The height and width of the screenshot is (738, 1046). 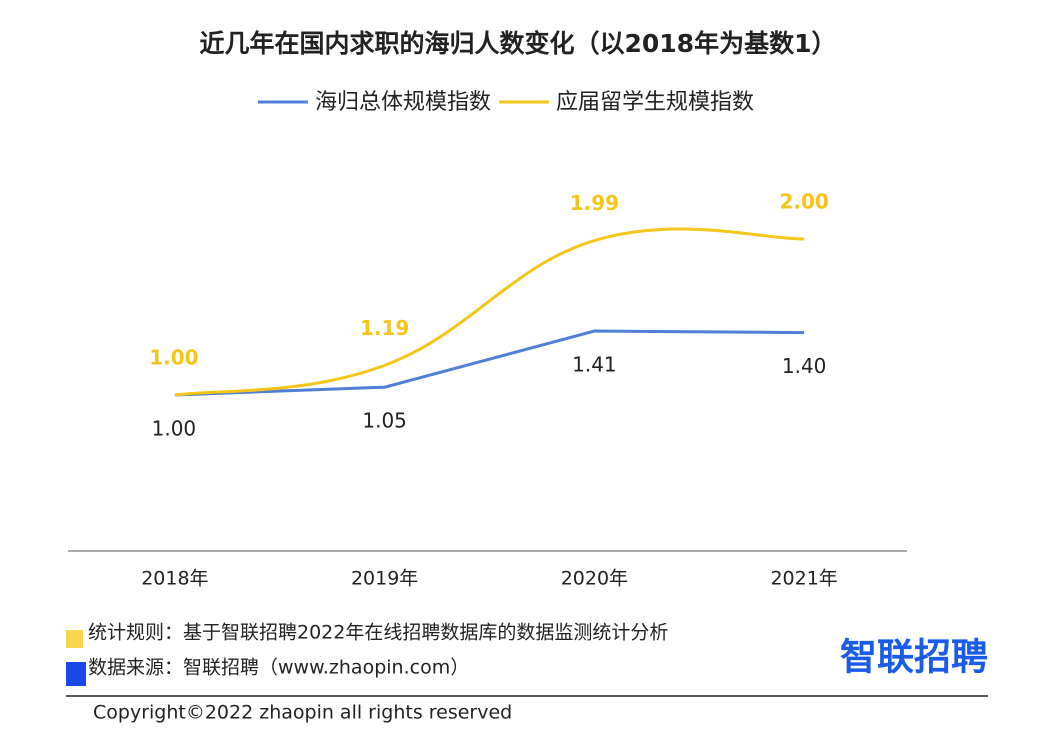 I want to click on footer-source: 数据来源：智联招聘（www.zhaopin.com）, so click(x=278, y=668).